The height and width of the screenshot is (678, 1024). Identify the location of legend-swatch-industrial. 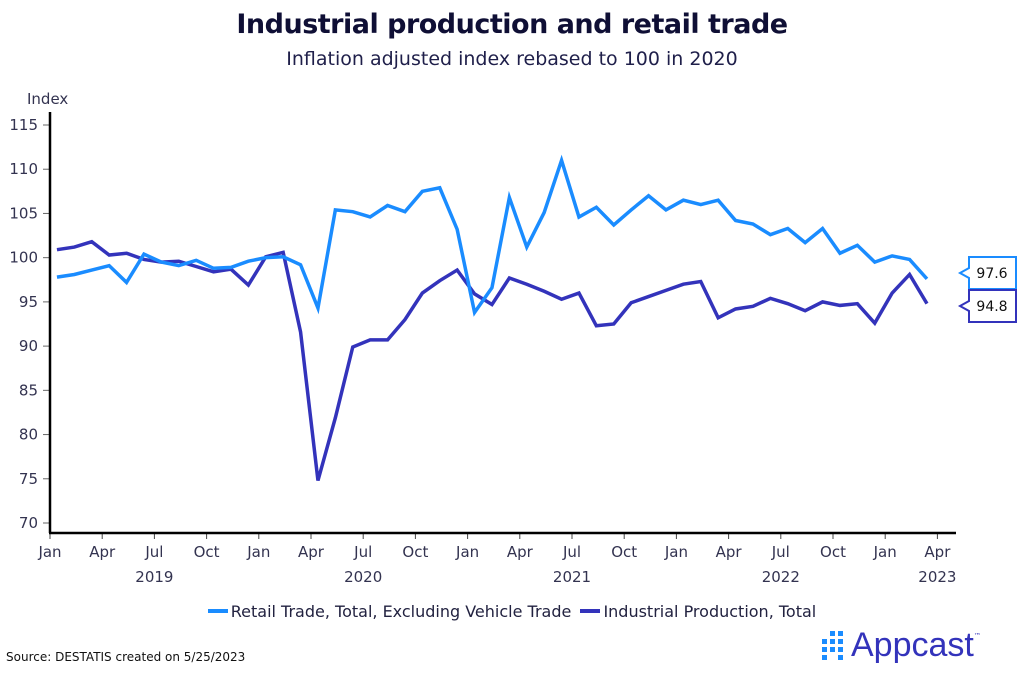
(590, 611).